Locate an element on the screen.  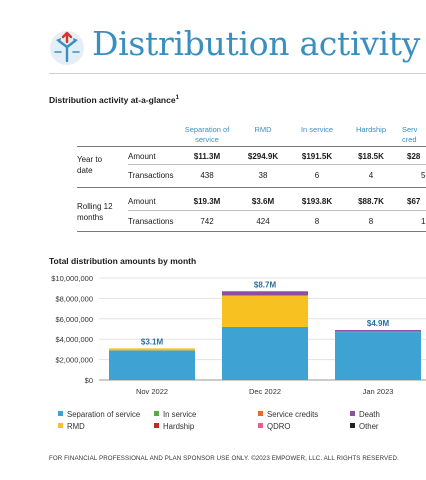
legend-item: RMD is located at coordinates (71, 426).